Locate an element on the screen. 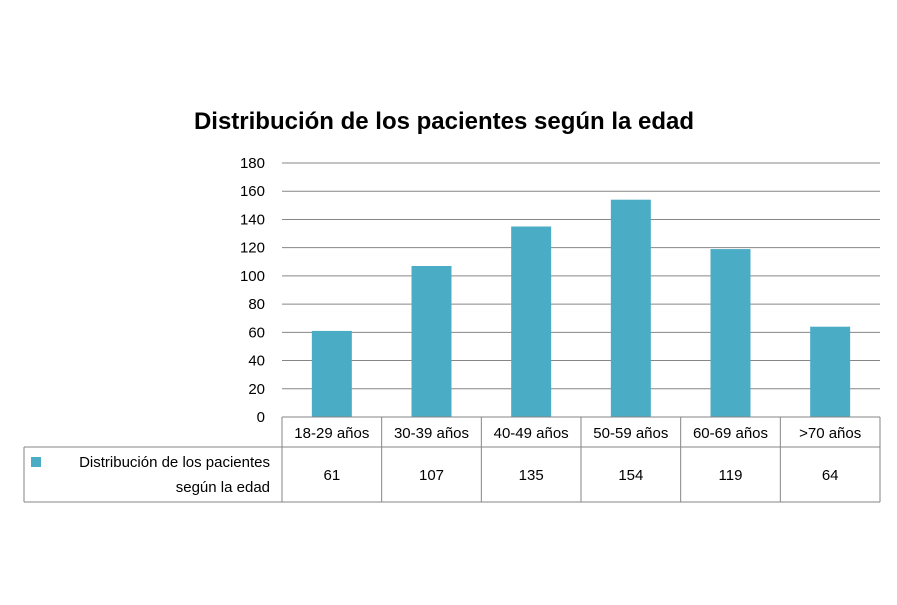 This screenshot has width=897, height=605. y-tick-label: 100 is located at coordinates (252, 276).